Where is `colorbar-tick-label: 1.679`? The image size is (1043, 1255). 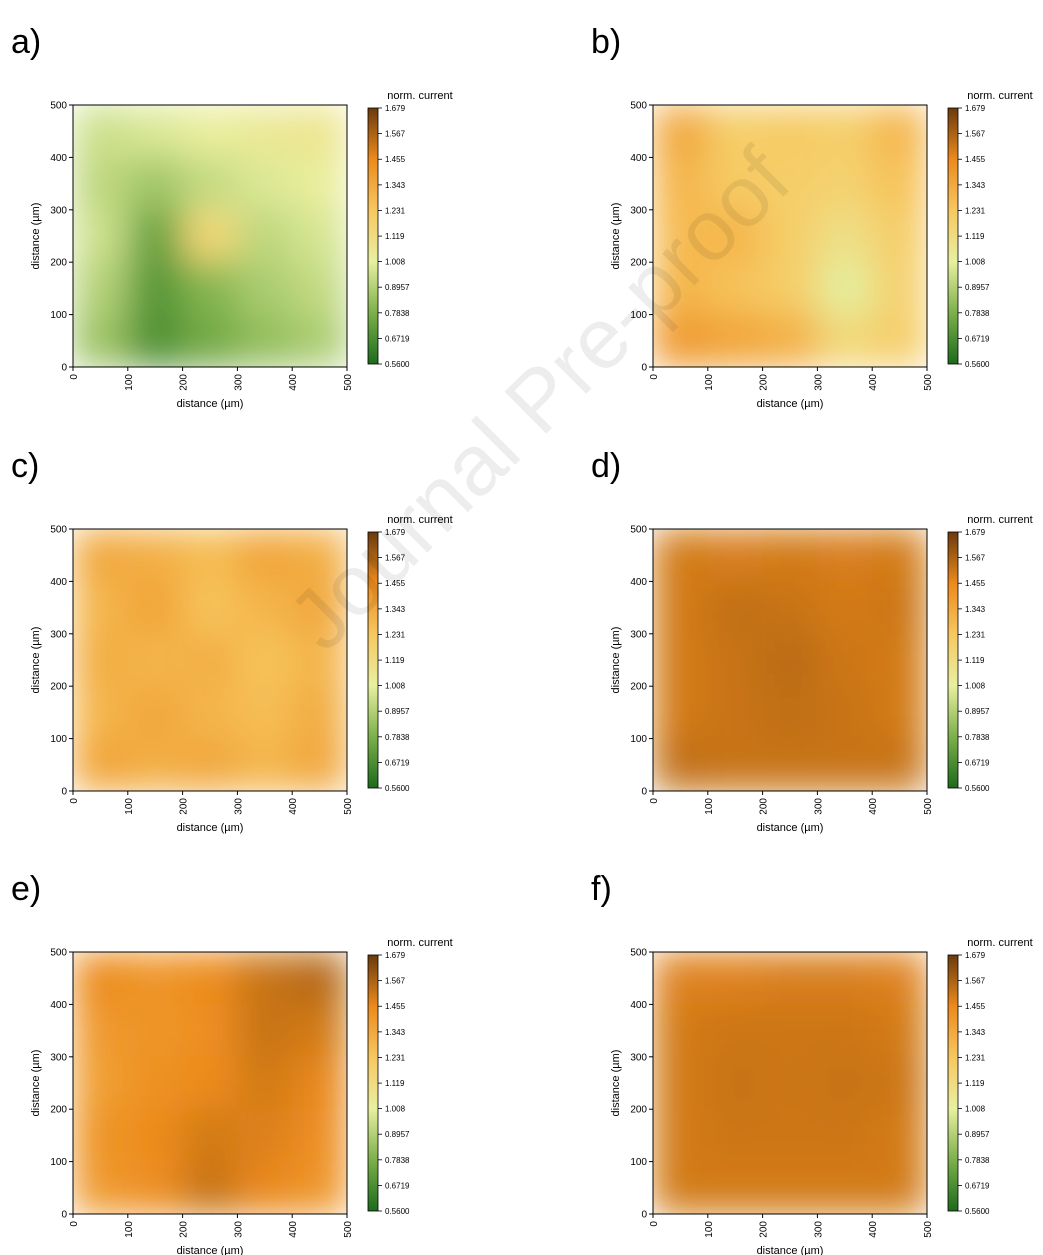
colorbar-tick-label: 1.679 is located at coordinates (975, 532).